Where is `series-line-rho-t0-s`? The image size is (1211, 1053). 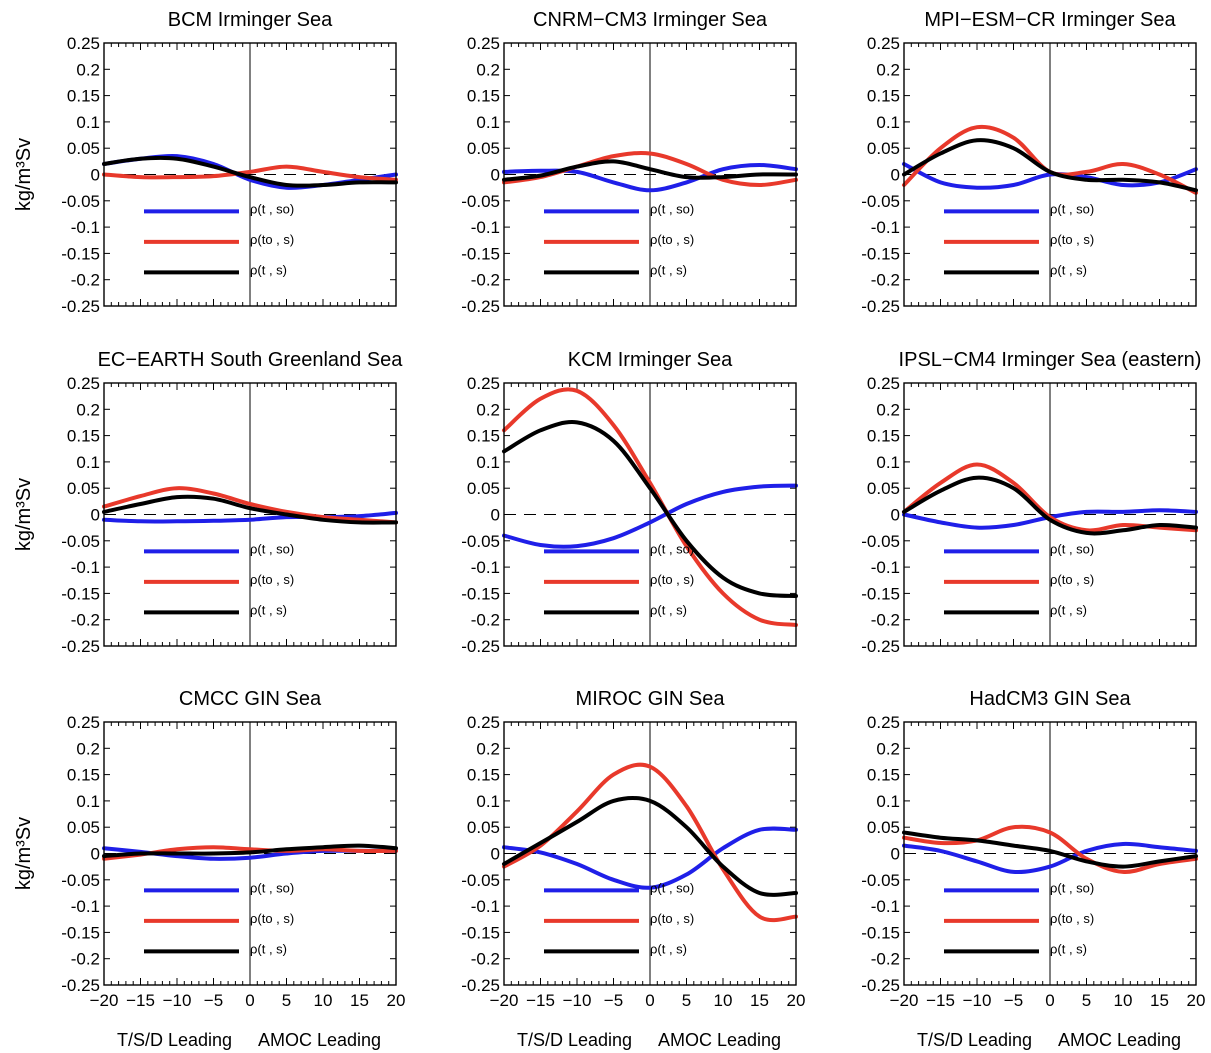
series-line-rho-t0-s is located at coordinates (250, 173).